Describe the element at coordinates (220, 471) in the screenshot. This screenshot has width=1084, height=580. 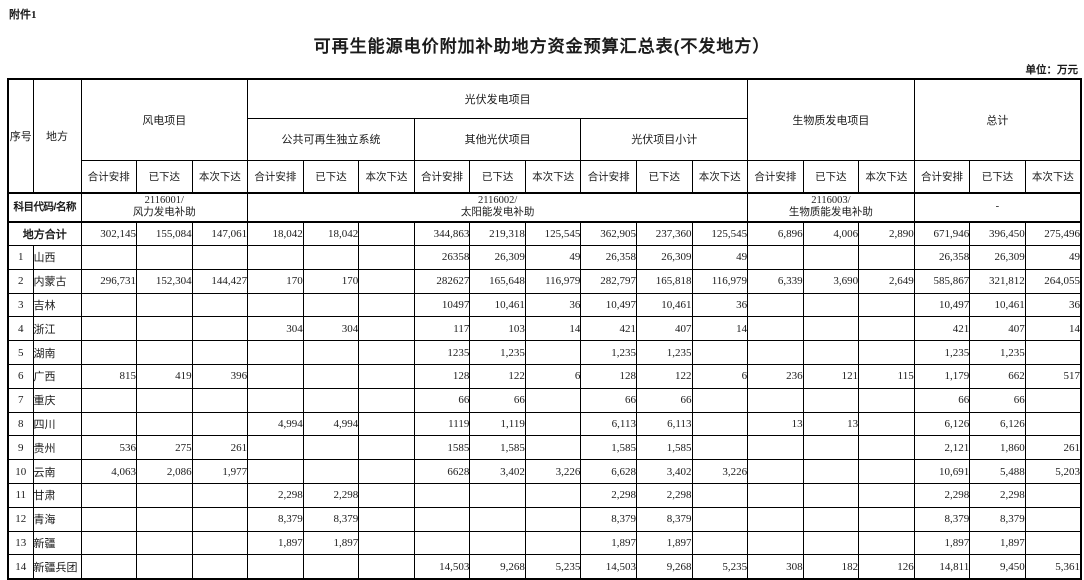
I see `value-cell: 1,977` at that location.